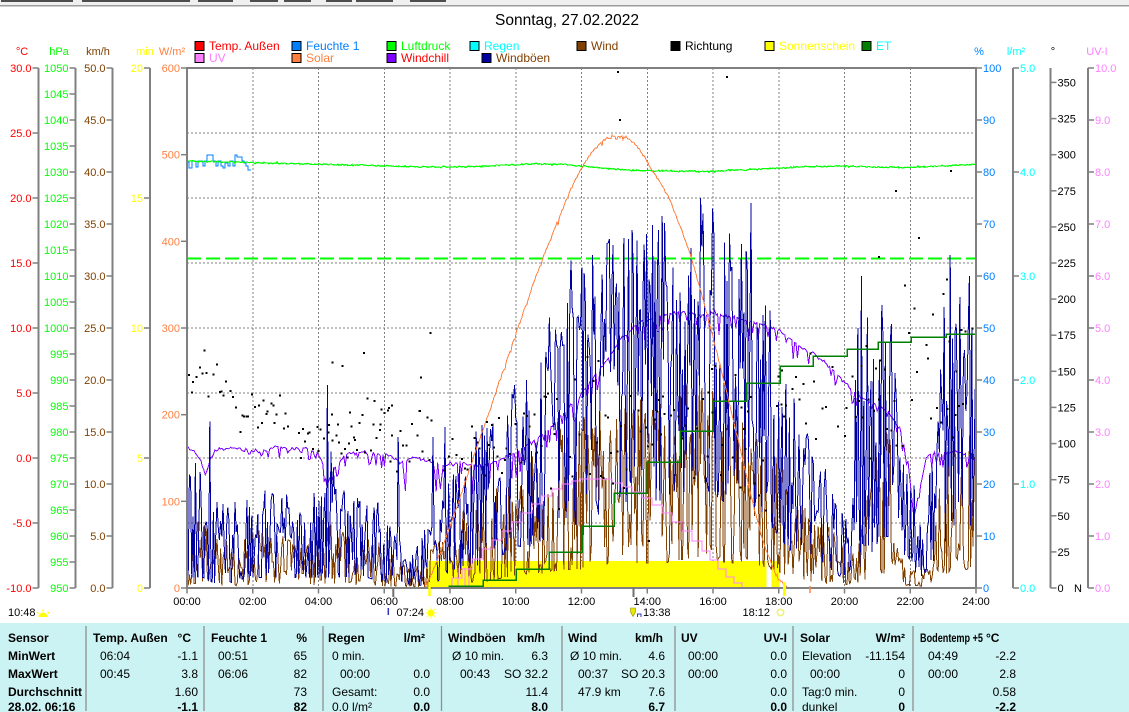  What do you see at coordinates (1067, 445) in the screenshot?
I see `svg-text: 100` at bounding box center [1067, 445].